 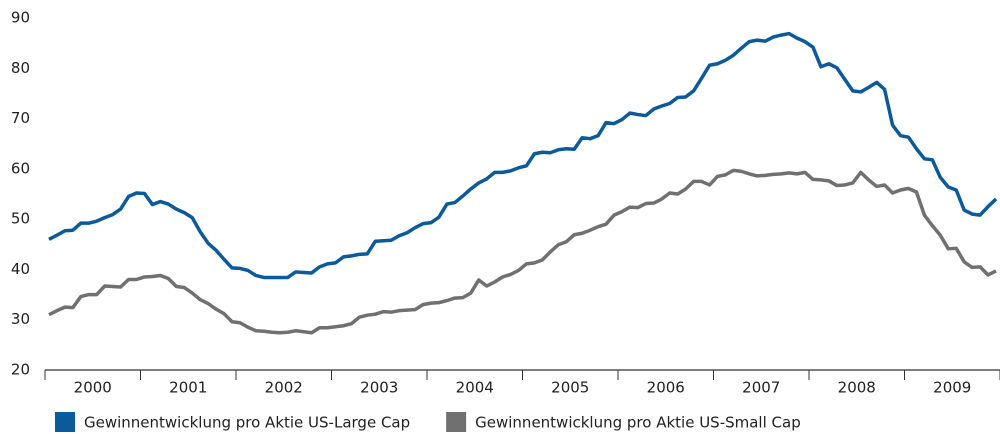 What do you see at coordinates (379, 388) in the screenshot?
I see `x-tick-label: 2003` at bounding box center [379, 388].